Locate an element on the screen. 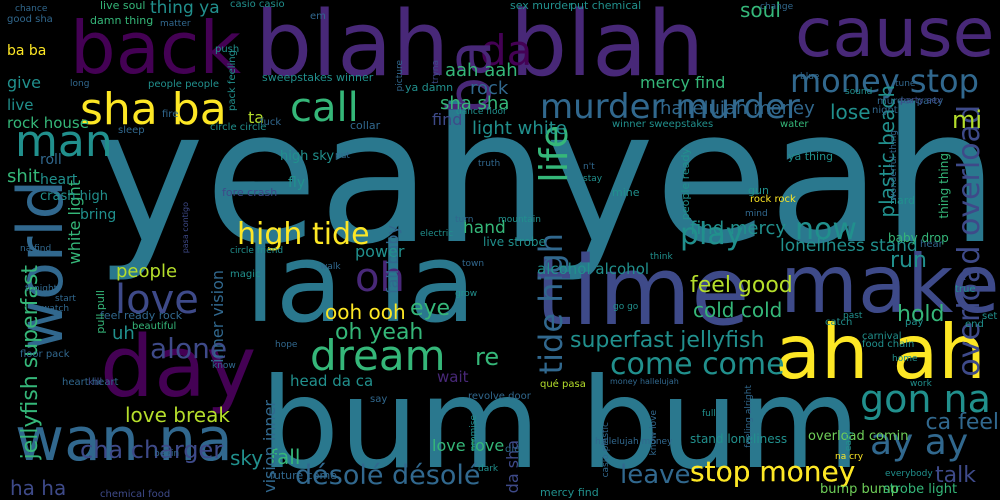  word-say: say is located at coordinates (379, 399).